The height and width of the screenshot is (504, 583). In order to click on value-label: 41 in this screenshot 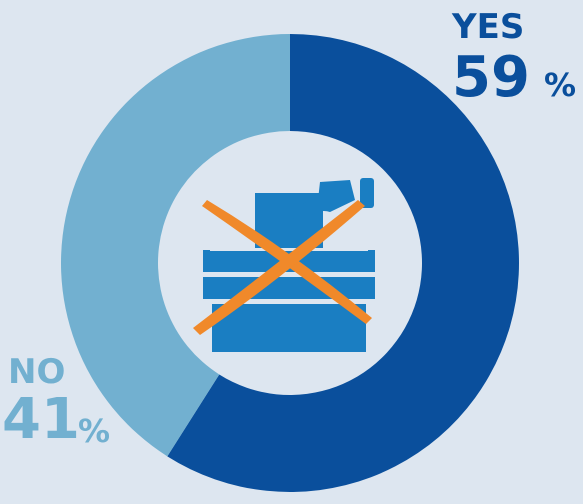, I will do `click(41, 419)`.